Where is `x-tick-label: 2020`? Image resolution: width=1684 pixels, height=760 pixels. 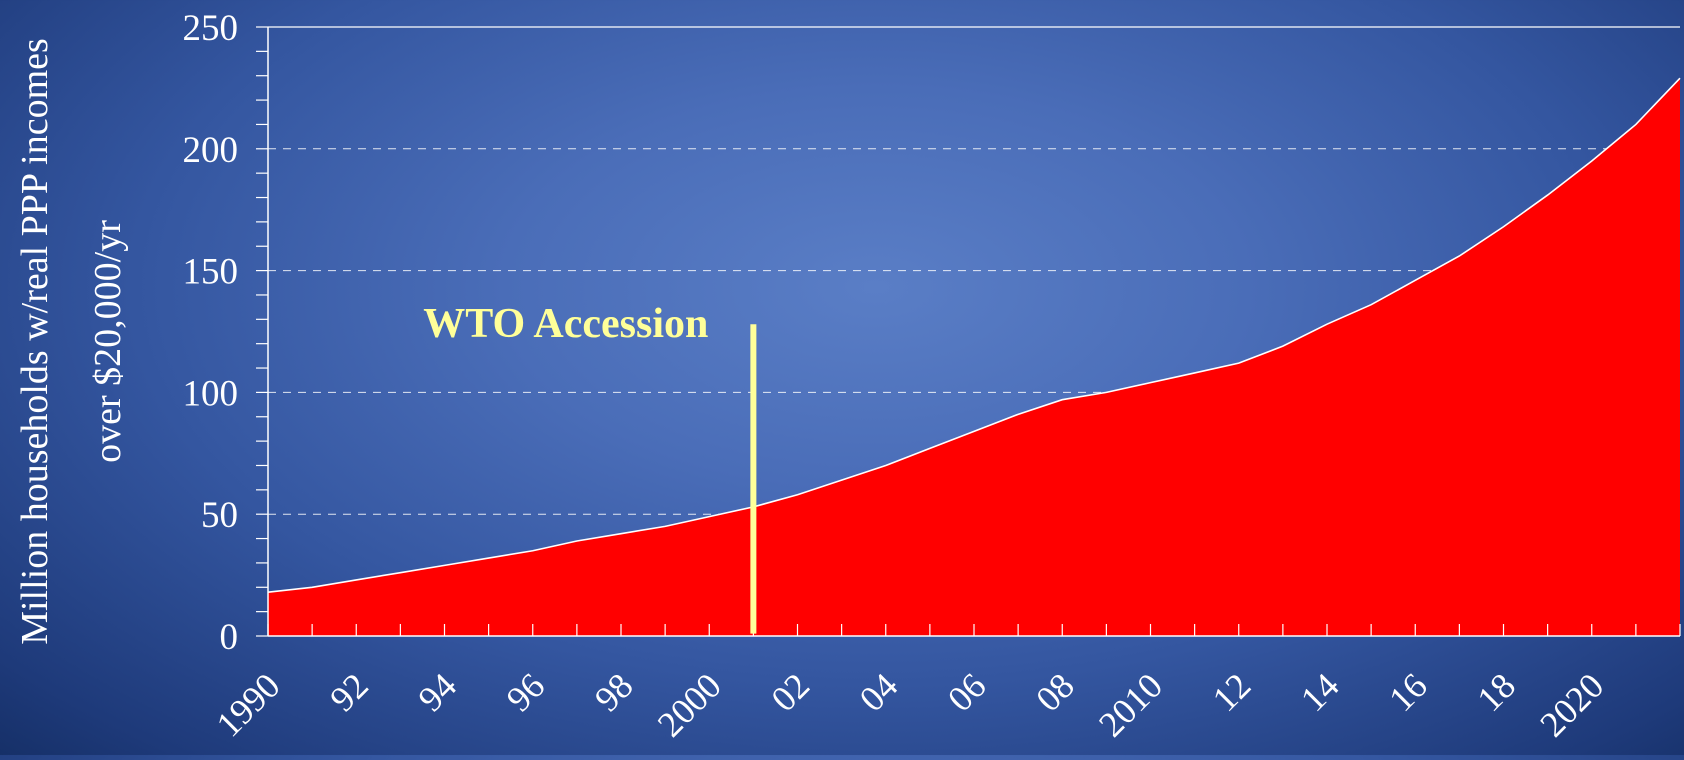 x-tick-label: 2020 is located at coordinates (1571, 704).